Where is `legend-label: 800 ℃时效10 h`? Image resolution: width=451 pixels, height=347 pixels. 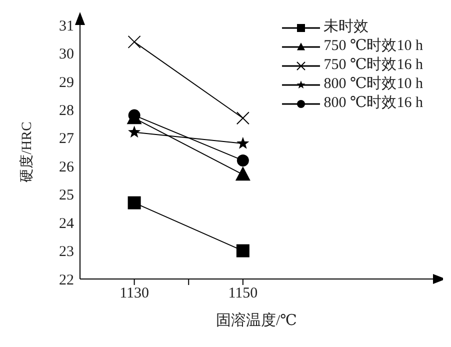 legend-label: 800 ℃时效10 h is located at coordinates (373, 84).